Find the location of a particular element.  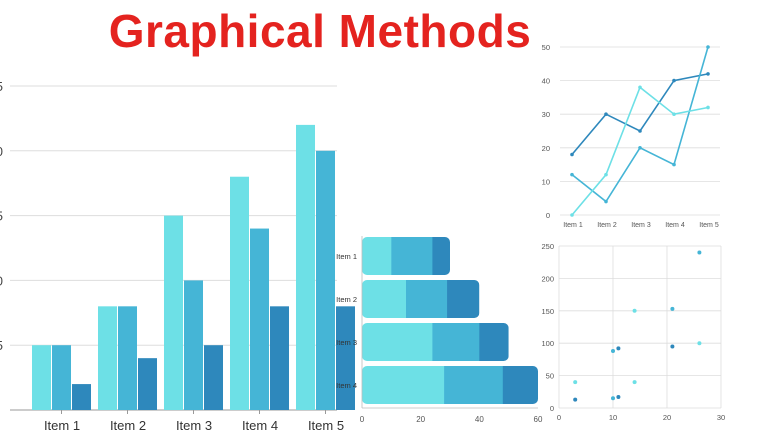

y-tick-label: 150 is located at coordinates (547, 311).